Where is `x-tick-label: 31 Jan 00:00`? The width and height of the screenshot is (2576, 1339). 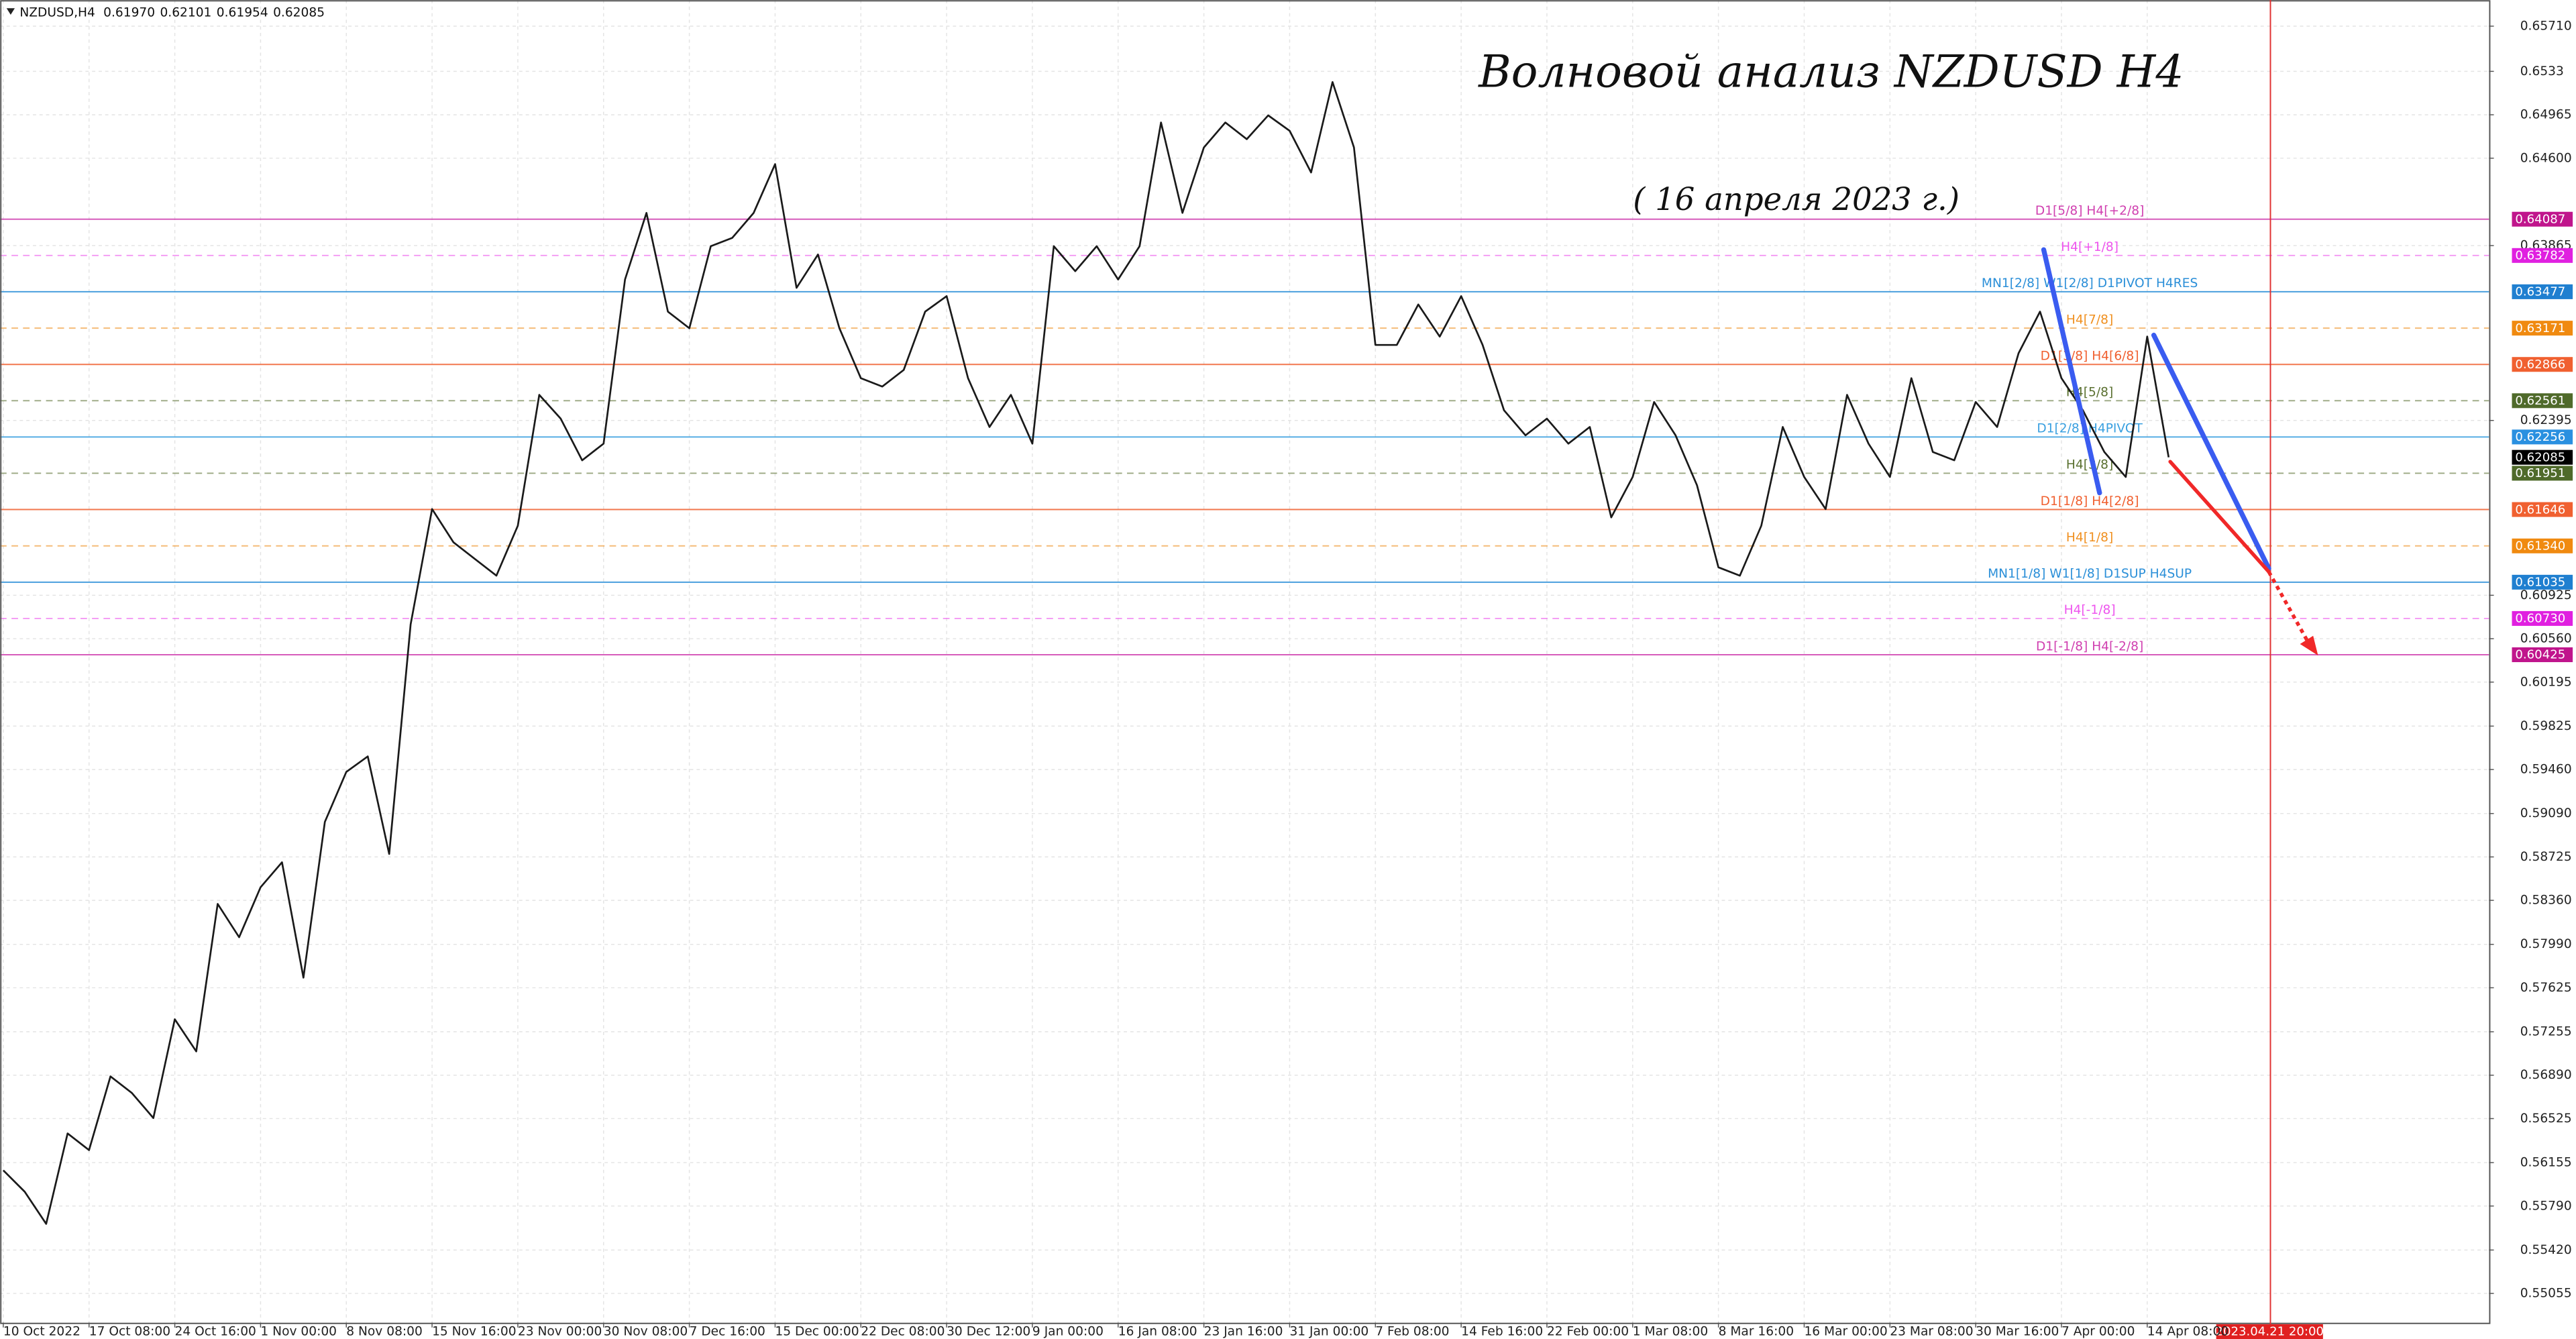 x-tick-label: 31 Jan 00:00 is located at coordinates (1328, 1331).